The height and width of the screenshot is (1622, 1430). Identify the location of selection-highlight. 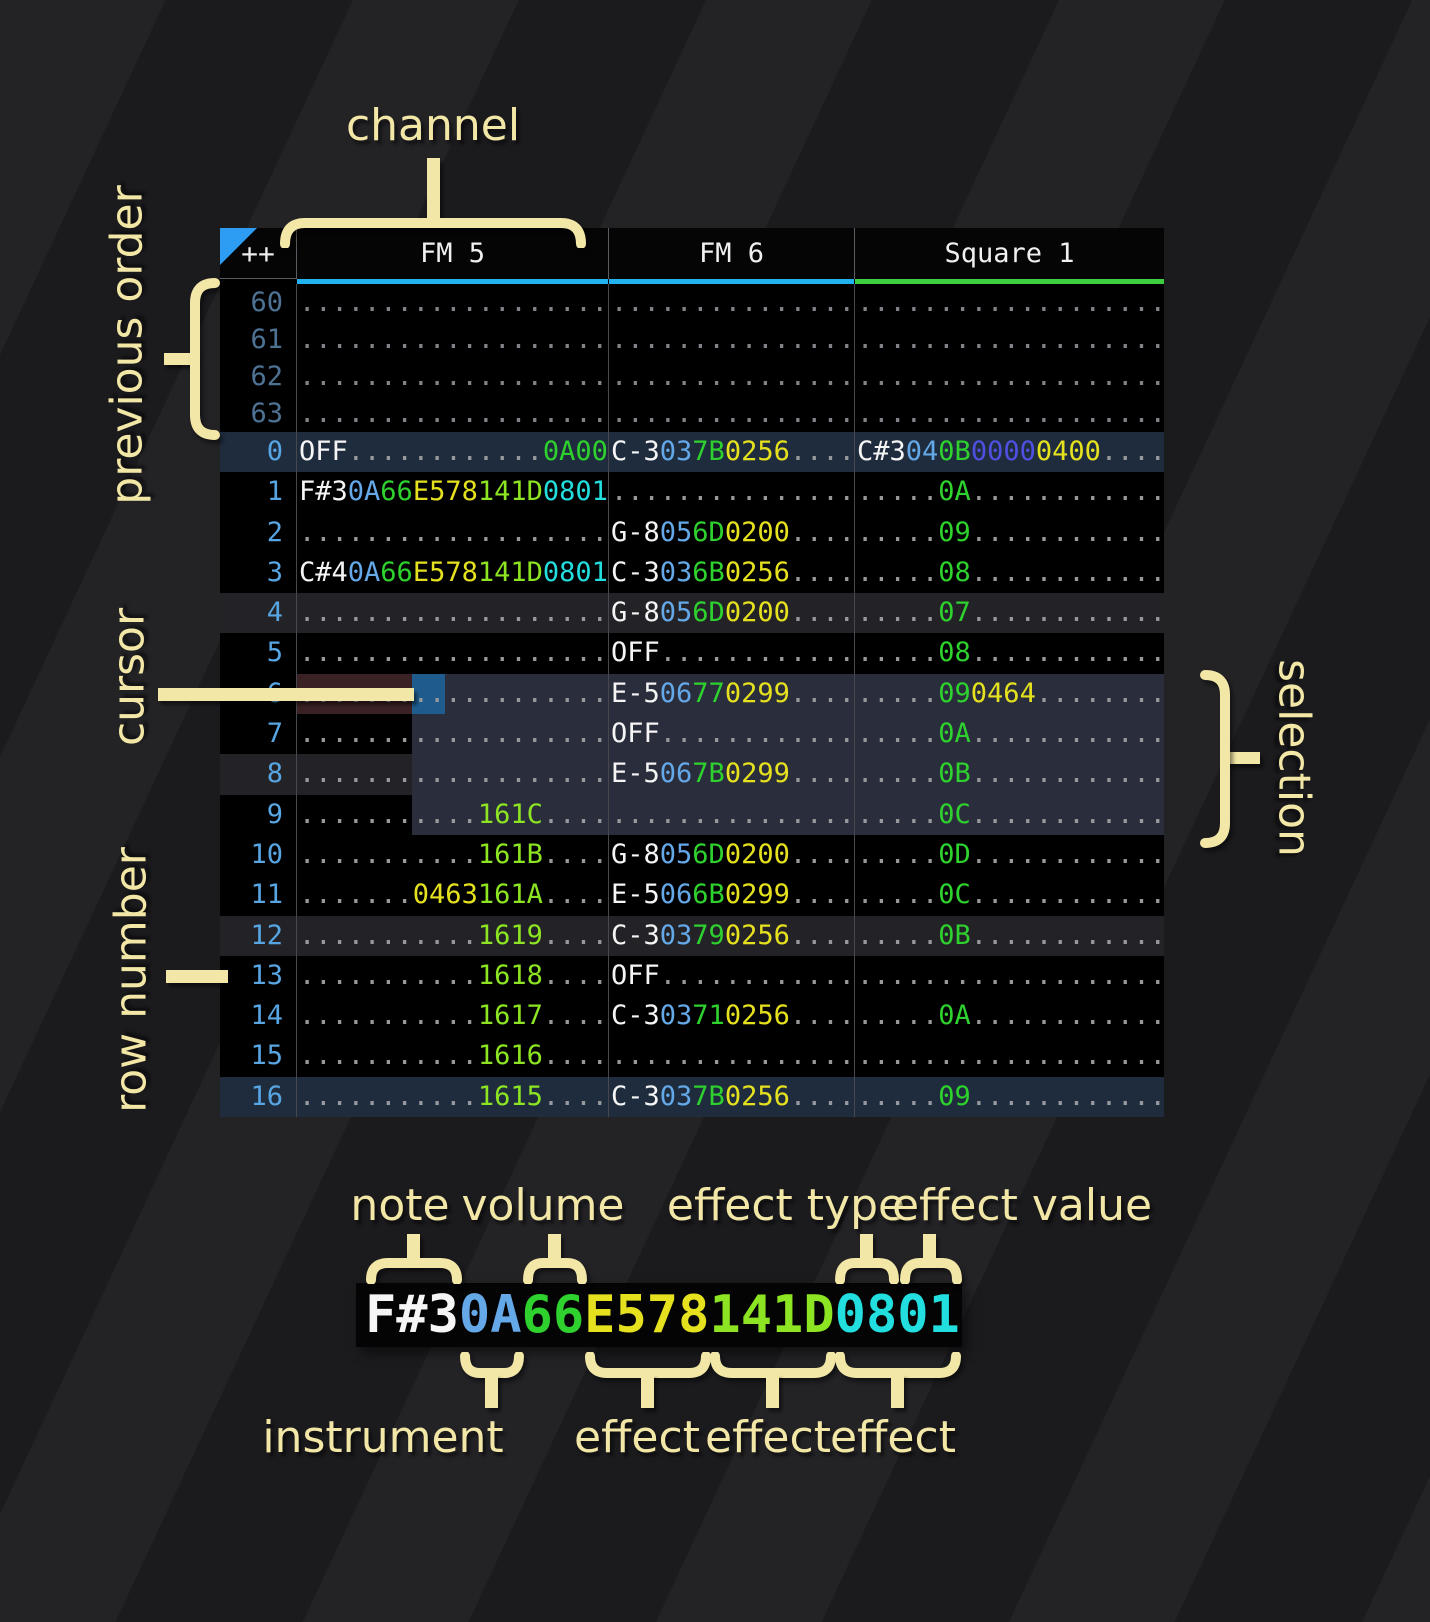
(787, 754).